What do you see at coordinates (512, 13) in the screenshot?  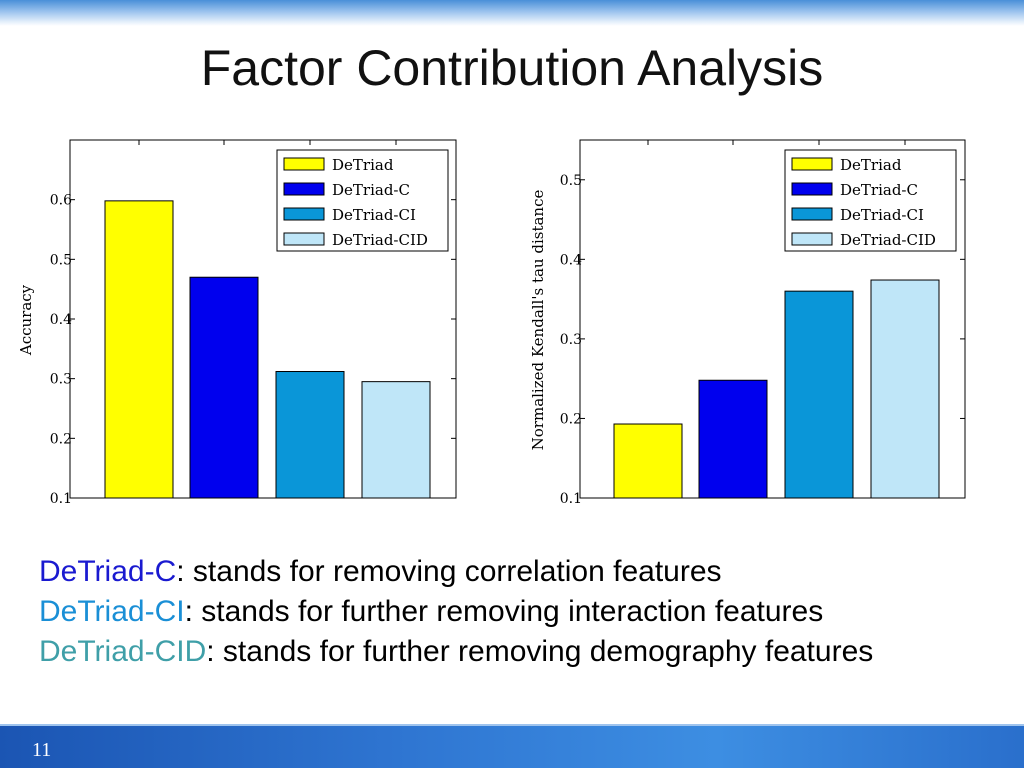 I see `top-gradient-band` at bounding box center [512, 13].